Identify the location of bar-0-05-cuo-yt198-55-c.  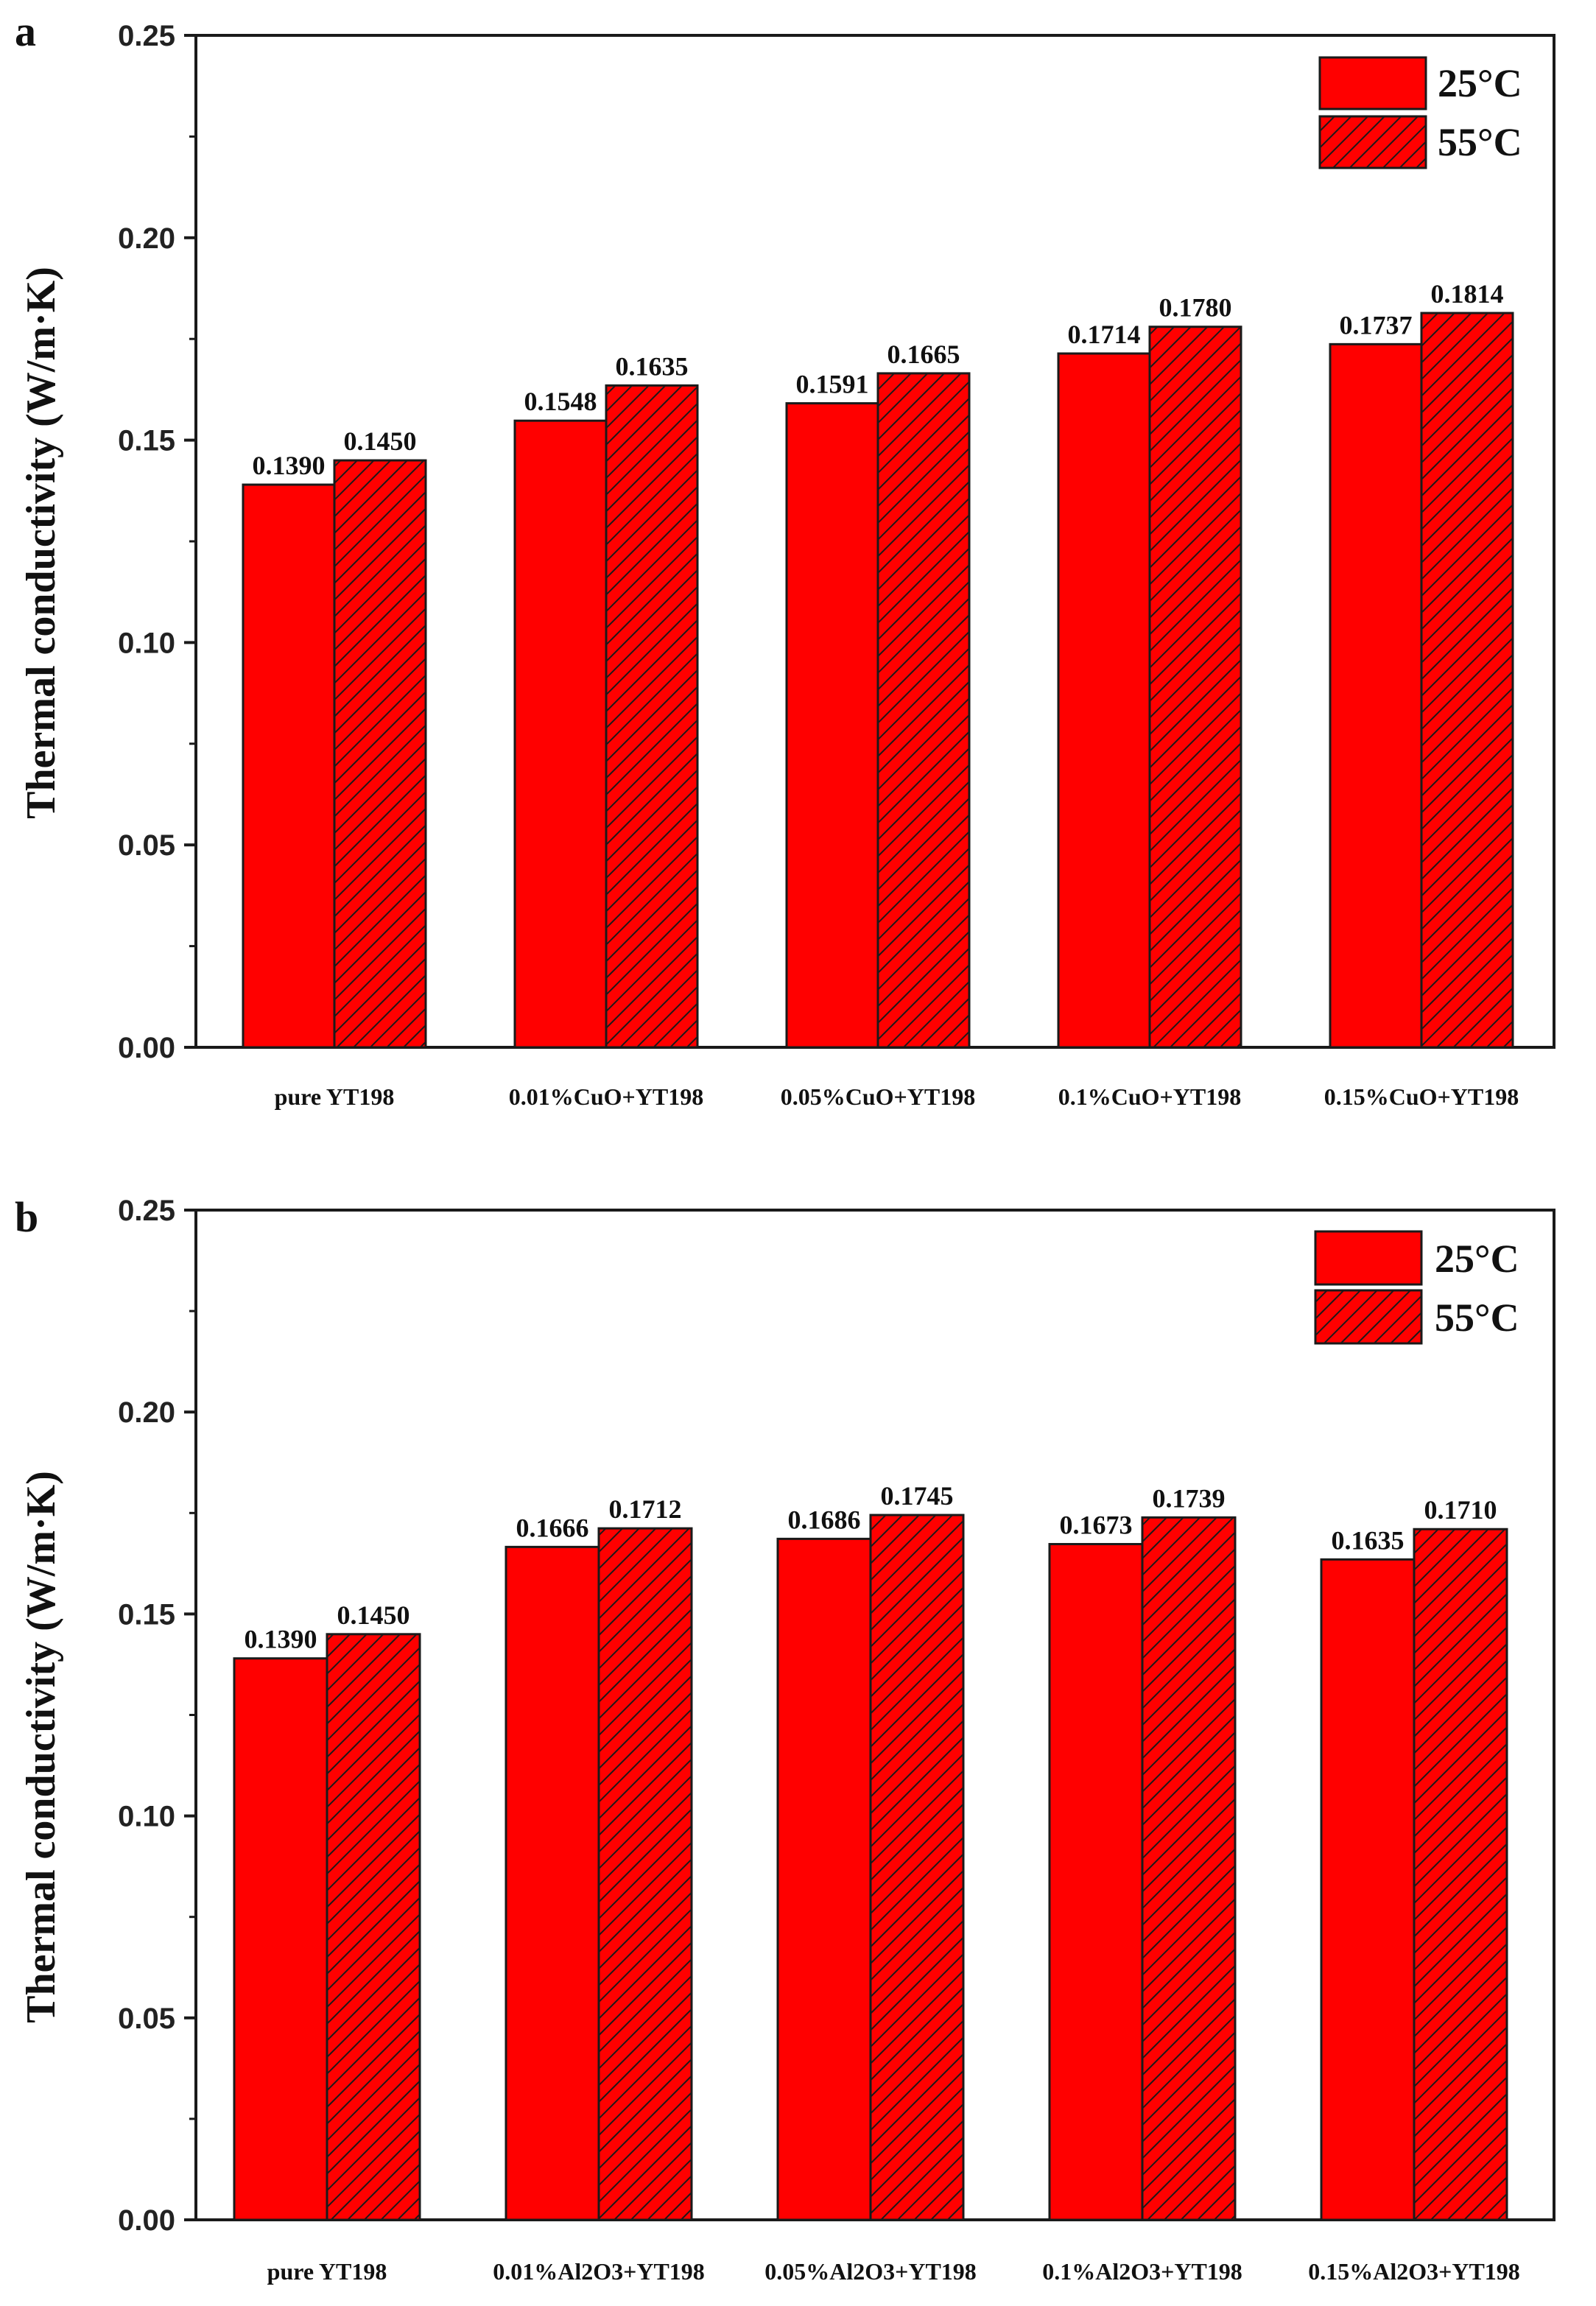
(924, 710).